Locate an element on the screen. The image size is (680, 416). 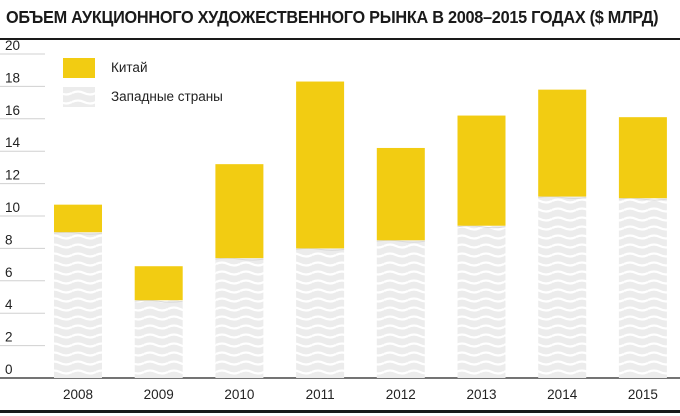
y-tick-labels: 0 2 4 6 8 10 12 14 16 18 20 is located at coordinates (13, 207).